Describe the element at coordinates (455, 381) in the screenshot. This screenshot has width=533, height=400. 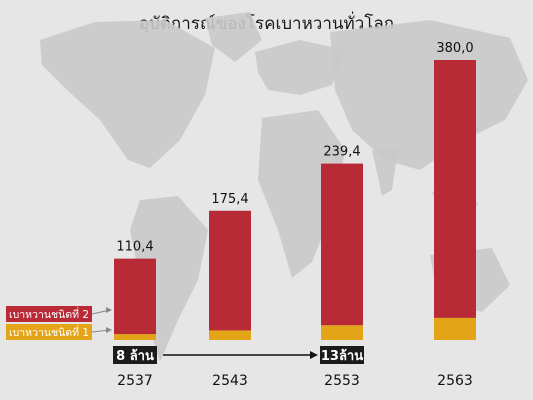
I see `x-tick-2563: 2563` at that location.